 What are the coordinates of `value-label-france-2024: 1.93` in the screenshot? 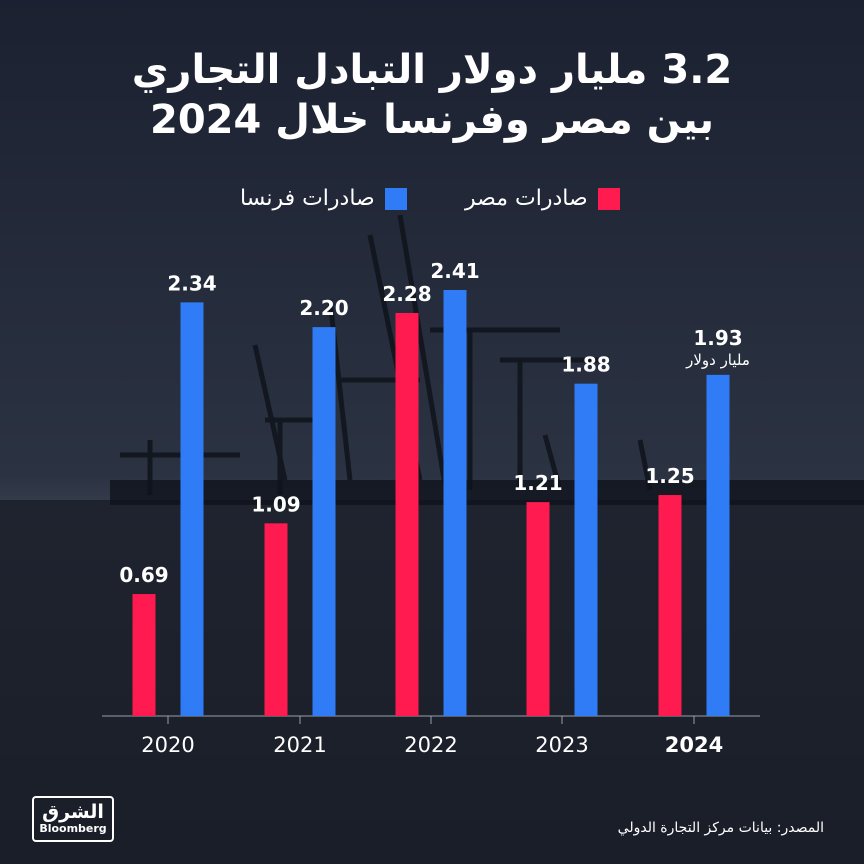 It's located at (717, 338).